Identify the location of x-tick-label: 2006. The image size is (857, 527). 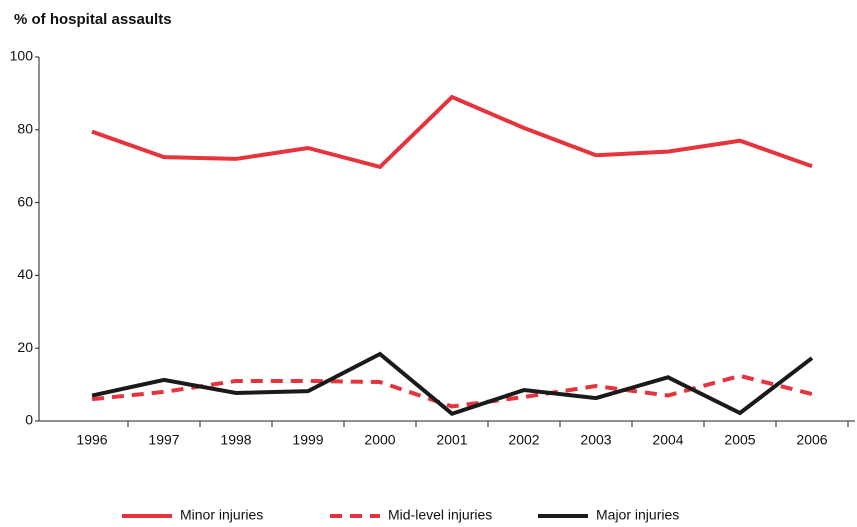
(811, 440).